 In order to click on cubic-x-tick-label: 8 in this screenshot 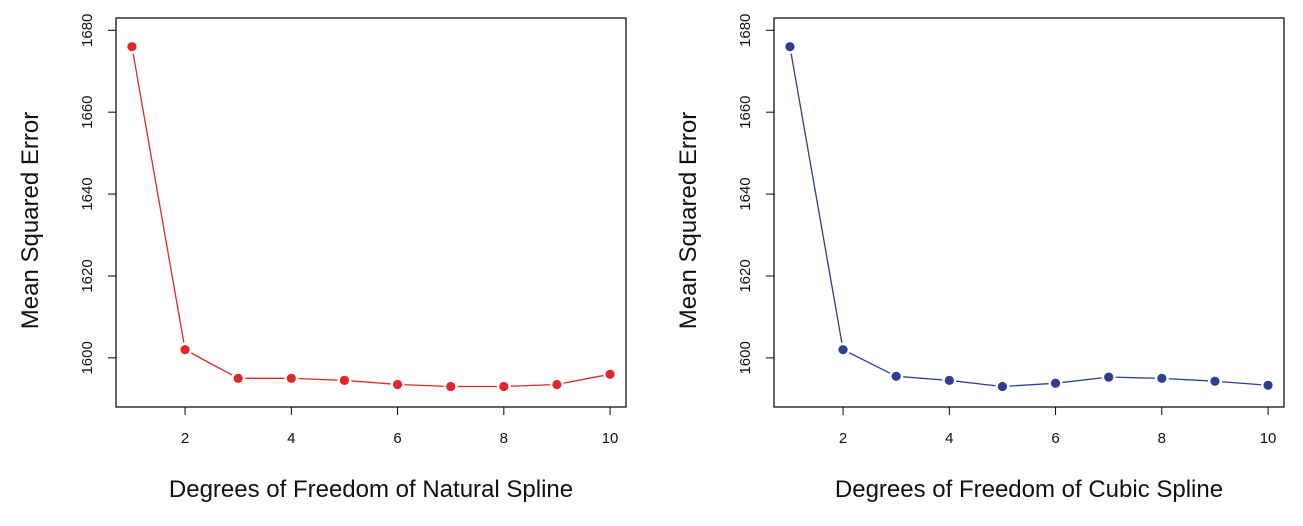, I will do `click(1162, 438)`.